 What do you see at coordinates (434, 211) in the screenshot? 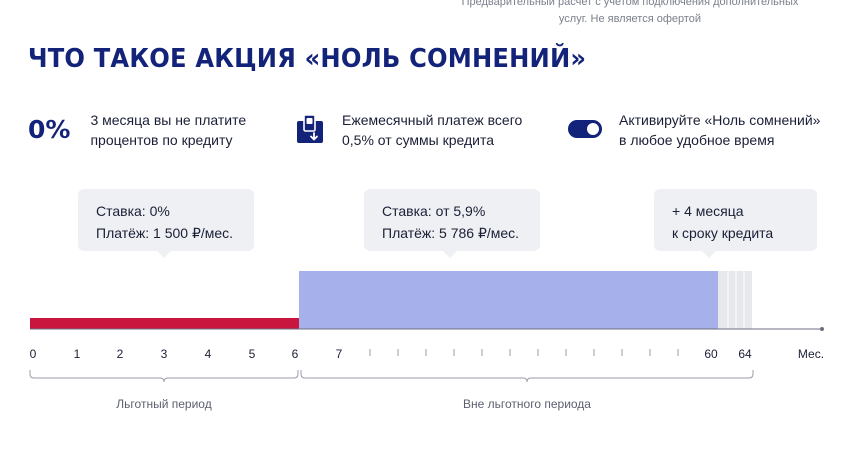
I see `bubble-rate: Ставка: от 5,9%` at bounding box center [434, 211].